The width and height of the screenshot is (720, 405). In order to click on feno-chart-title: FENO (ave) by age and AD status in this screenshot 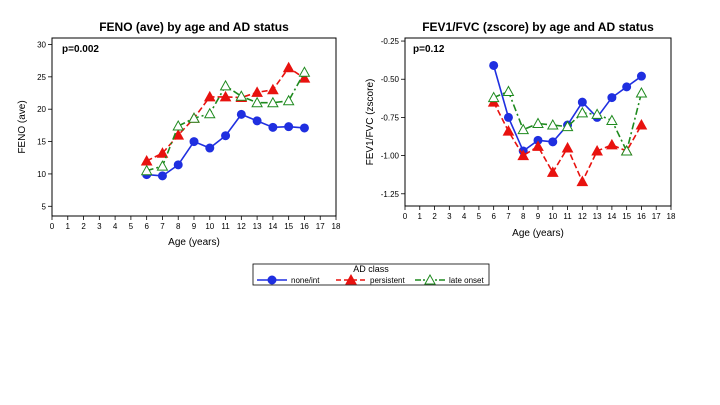, I will do `click(194, 27)`.